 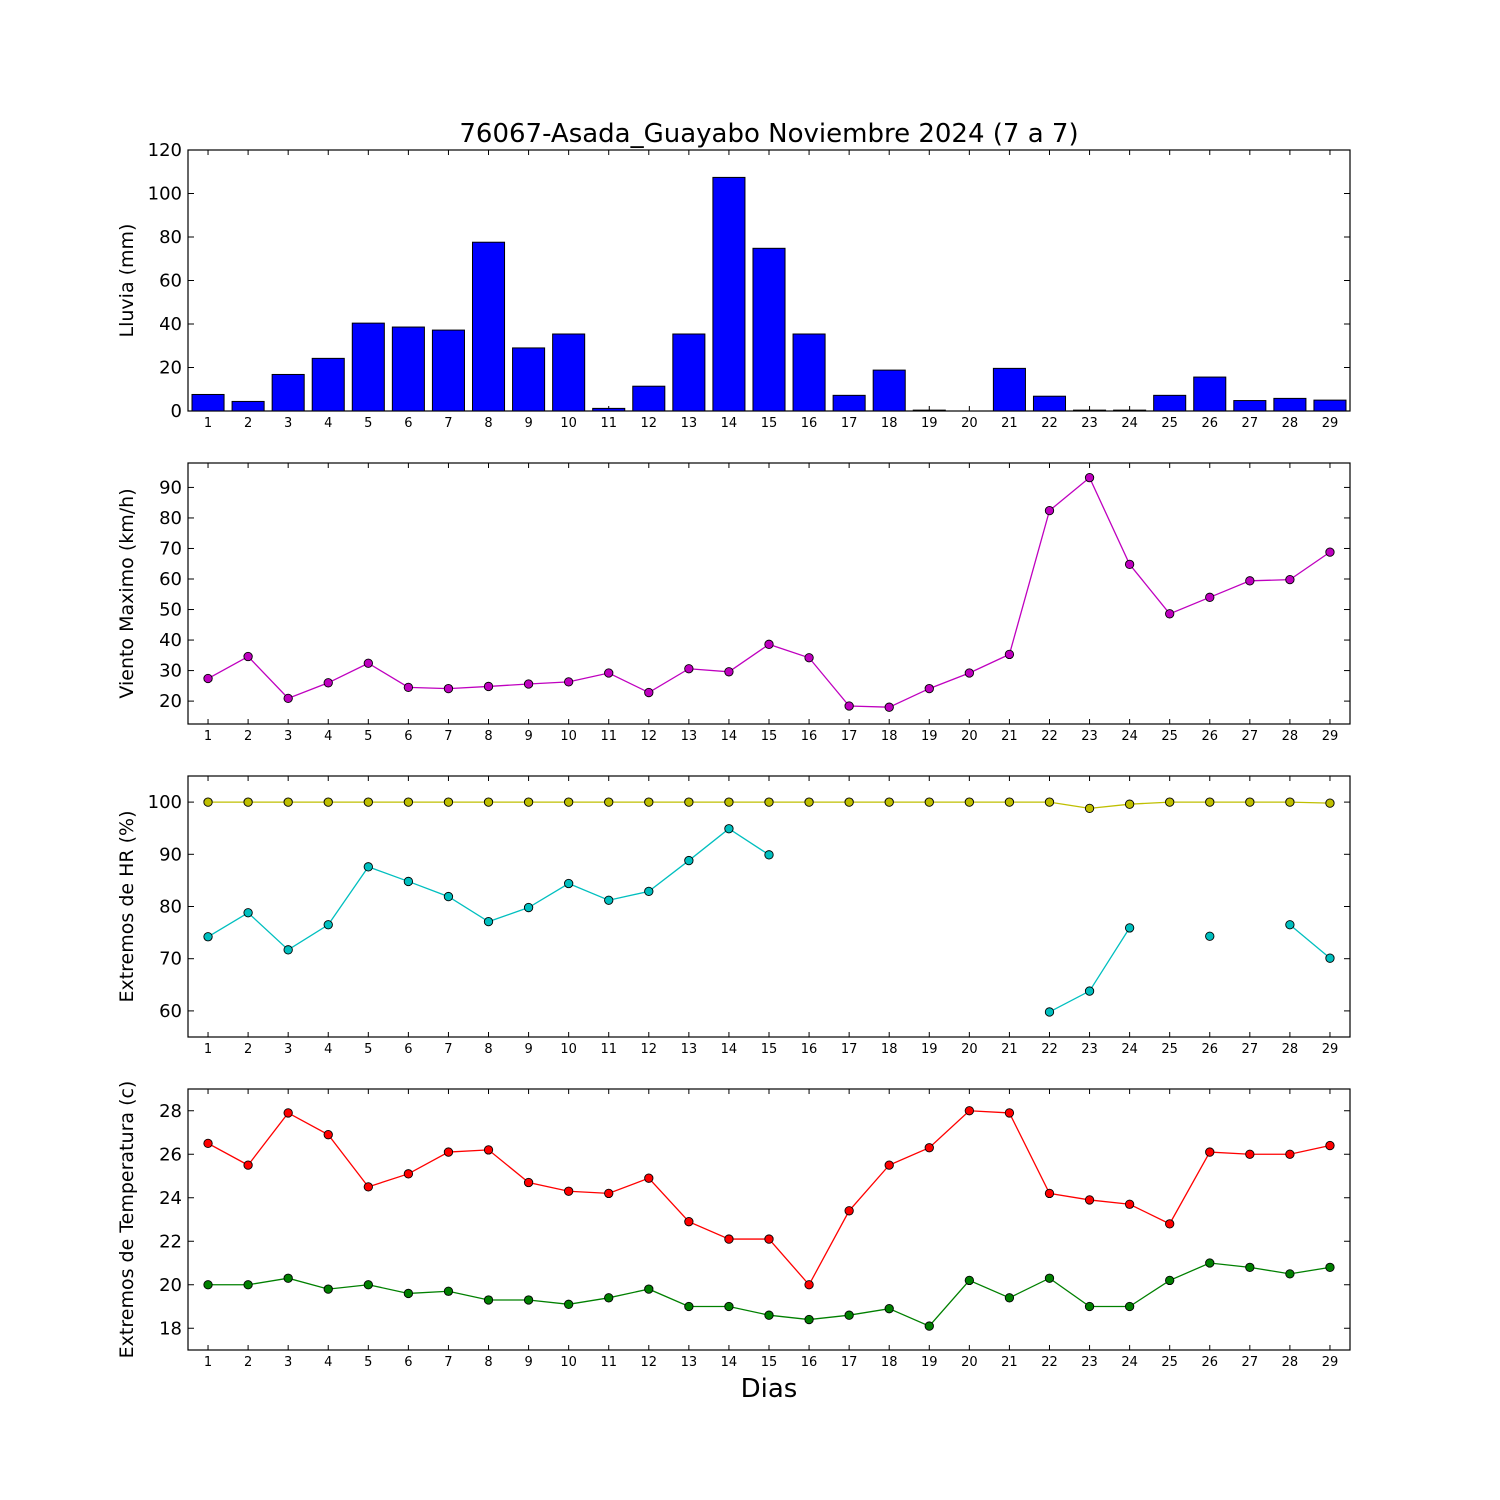 I want to click on rainfall-xtick-label-26: 27, so click(x=1250, y=423).